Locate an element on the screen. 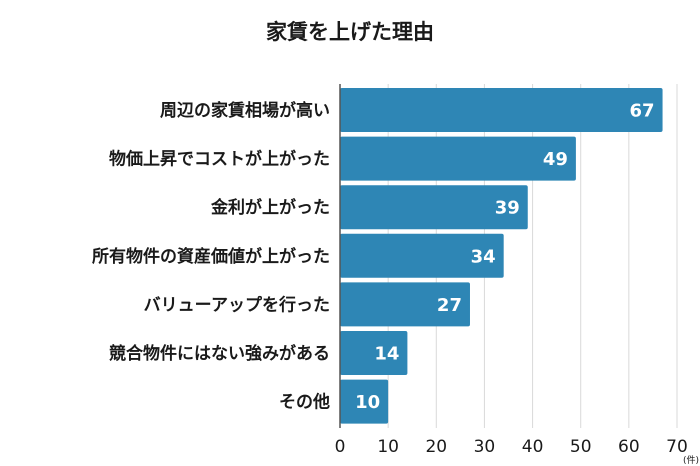  x-tick-label: 30 is located at coordinates (485, 447).